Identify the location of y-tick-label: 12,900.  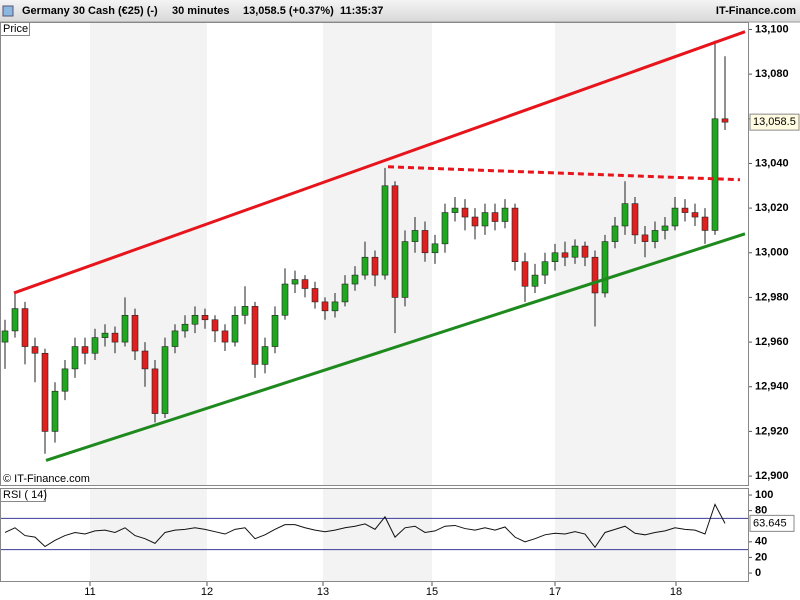
(772, 476).